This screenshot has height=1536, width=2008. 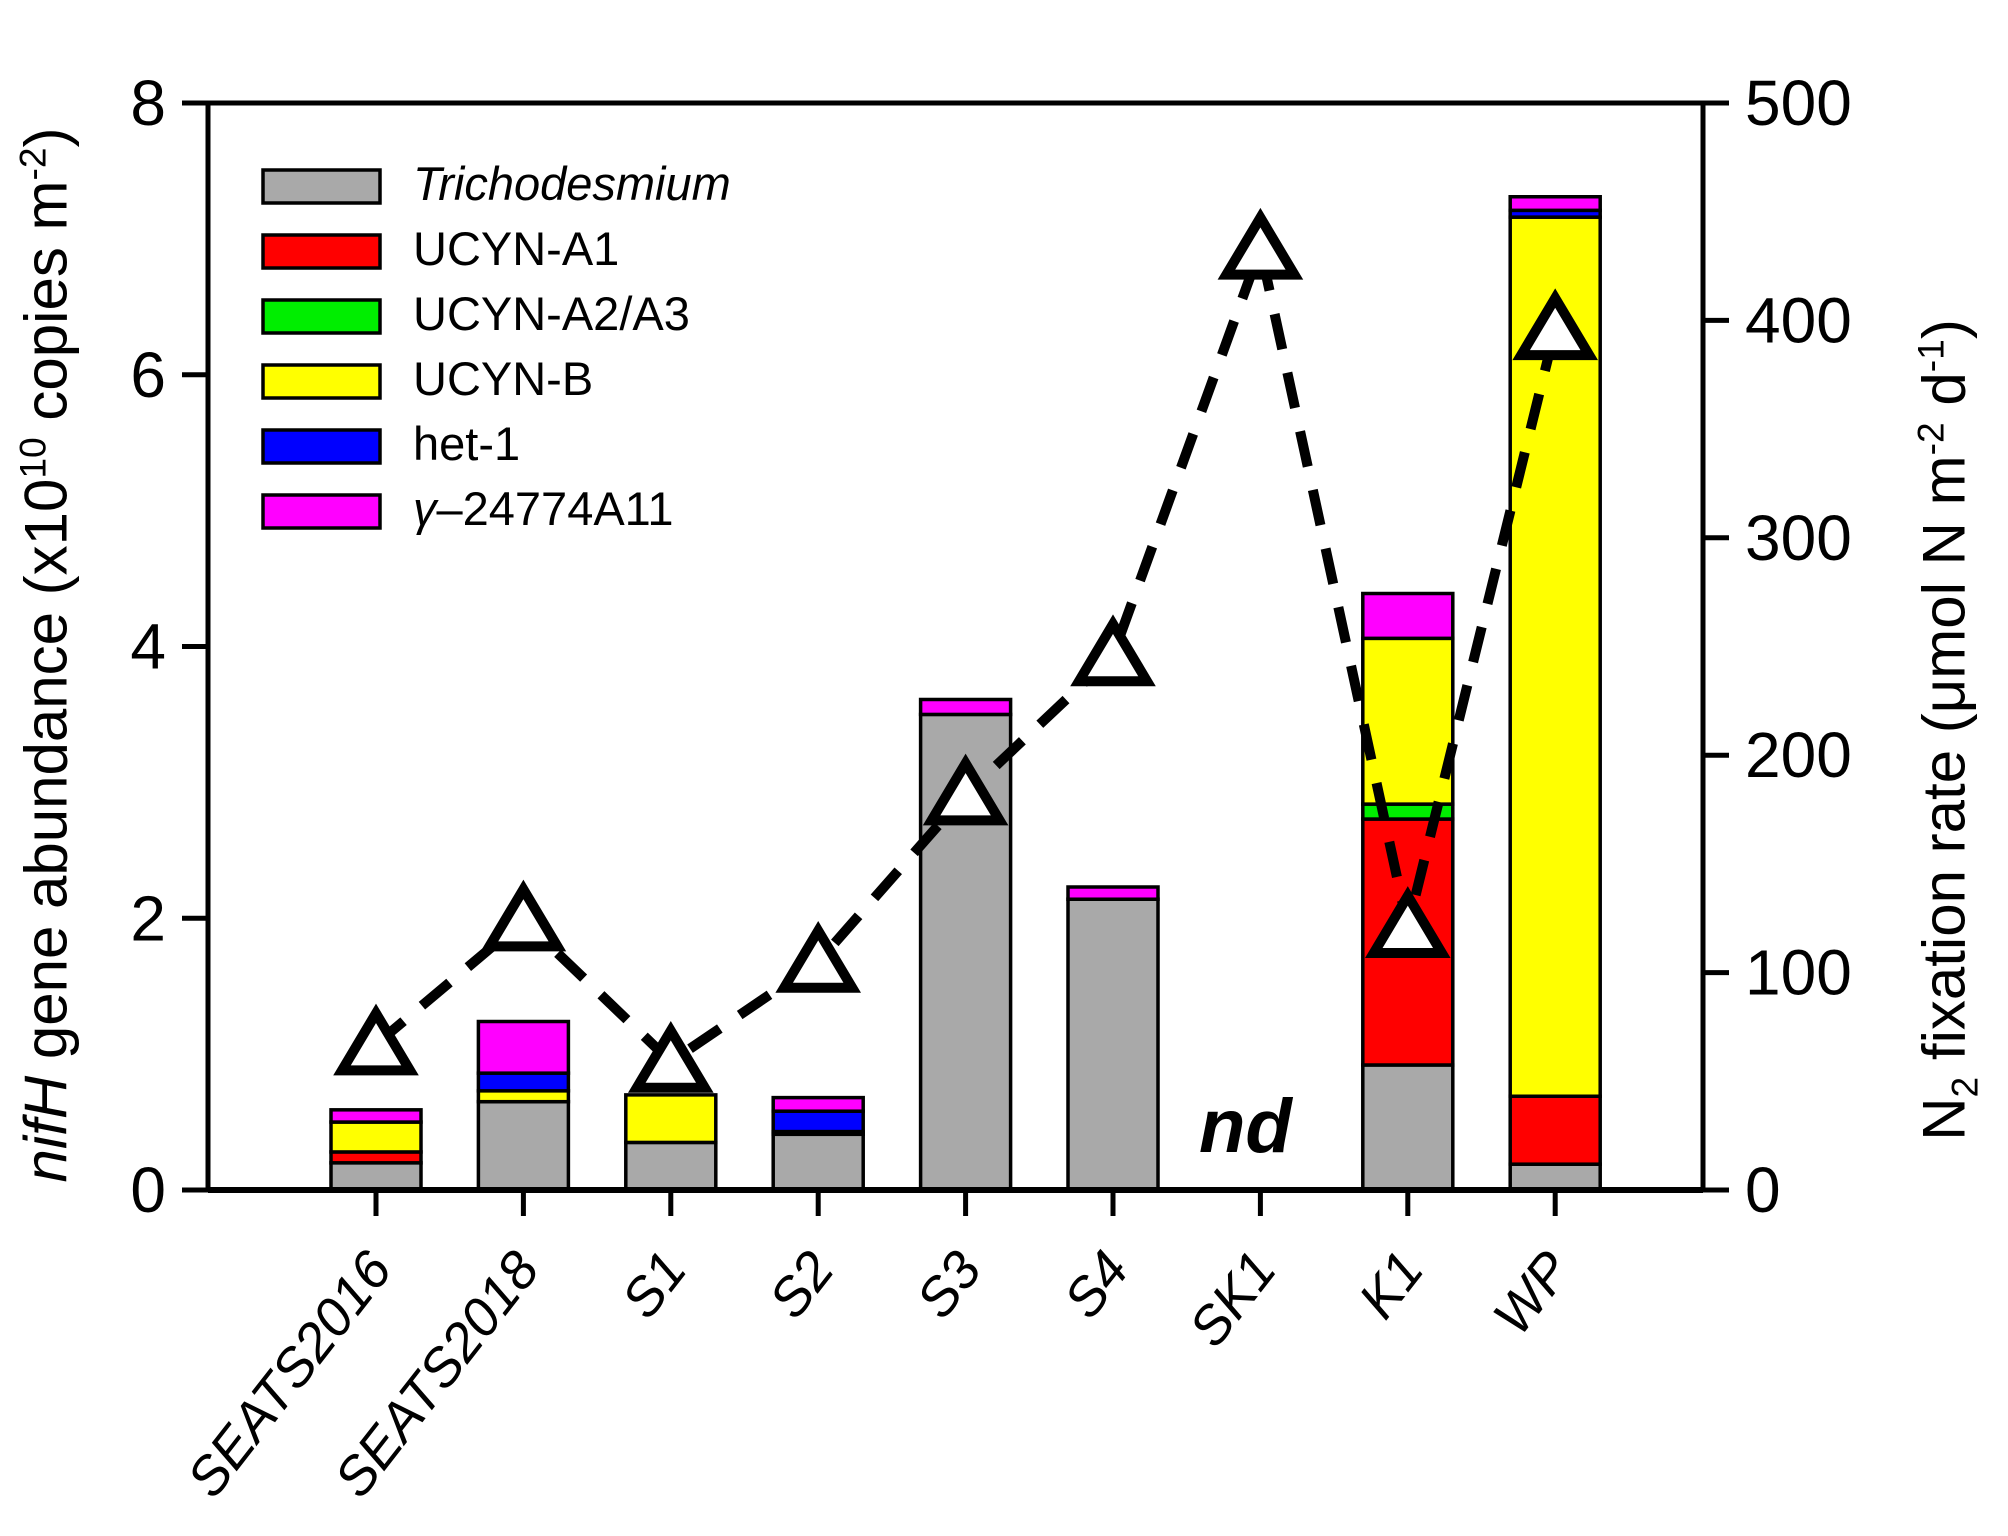 What do you see at coordinates (376, 1176) in the screenshot?
I see `bar-segment-SEATS2016-Trichodesmium` at bounding box center [376, 1176].